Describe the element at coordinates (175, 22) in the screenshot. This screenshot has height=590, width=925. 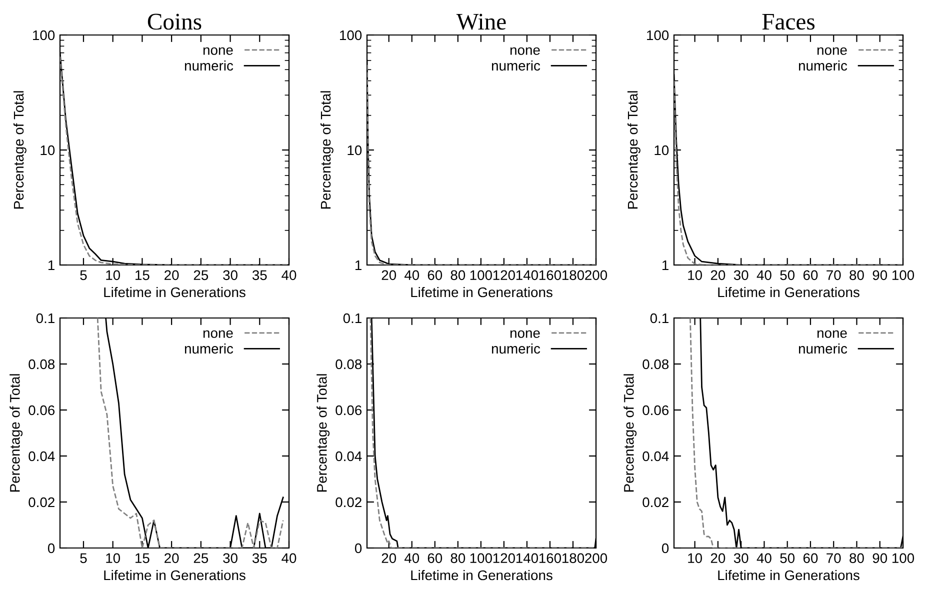
I see `chart-title: Coins` at that location.